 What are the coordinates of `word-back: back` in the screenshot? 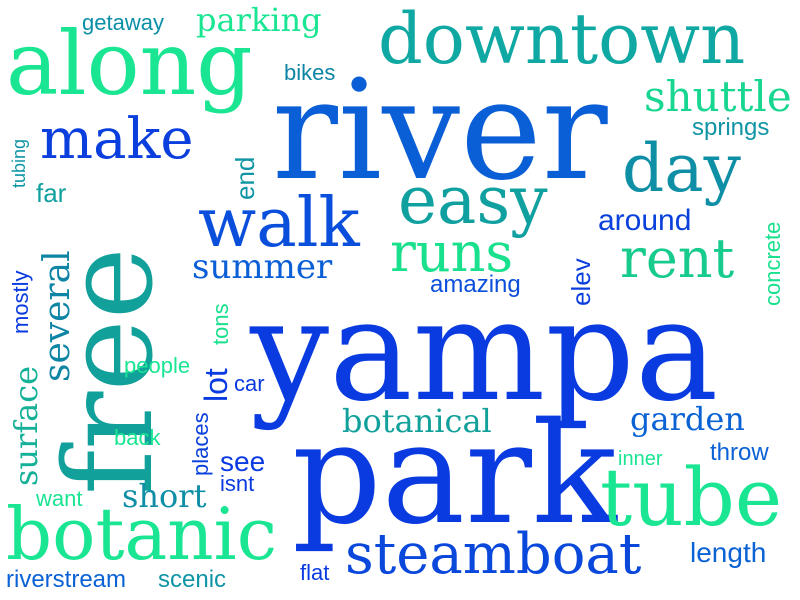 It's located at (137, 437).